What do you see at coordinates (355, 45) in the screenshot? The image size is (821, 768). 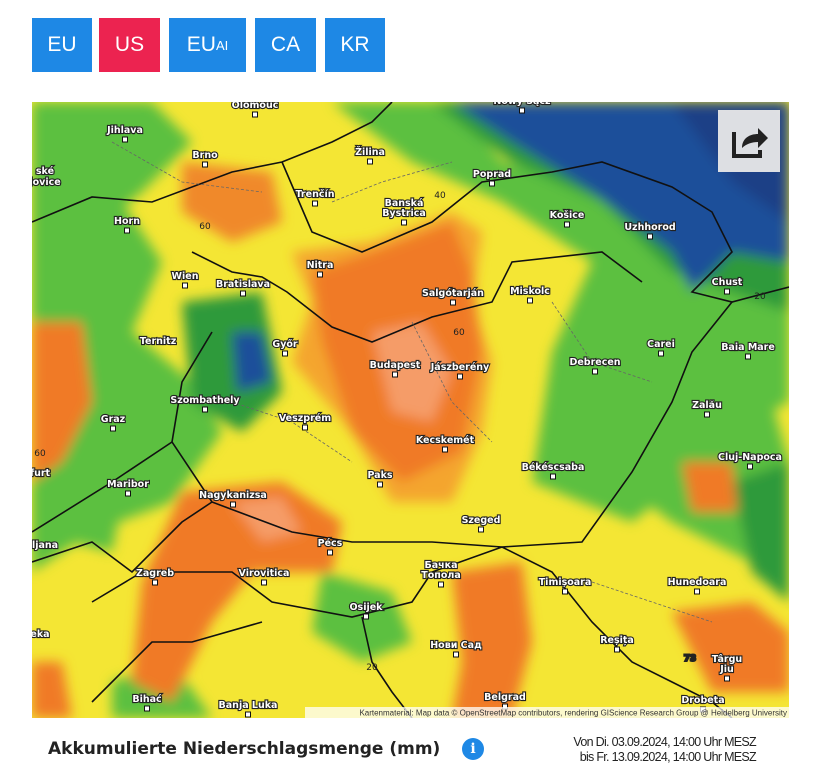 I see `tab: KR` at bounding box center [355, 45].